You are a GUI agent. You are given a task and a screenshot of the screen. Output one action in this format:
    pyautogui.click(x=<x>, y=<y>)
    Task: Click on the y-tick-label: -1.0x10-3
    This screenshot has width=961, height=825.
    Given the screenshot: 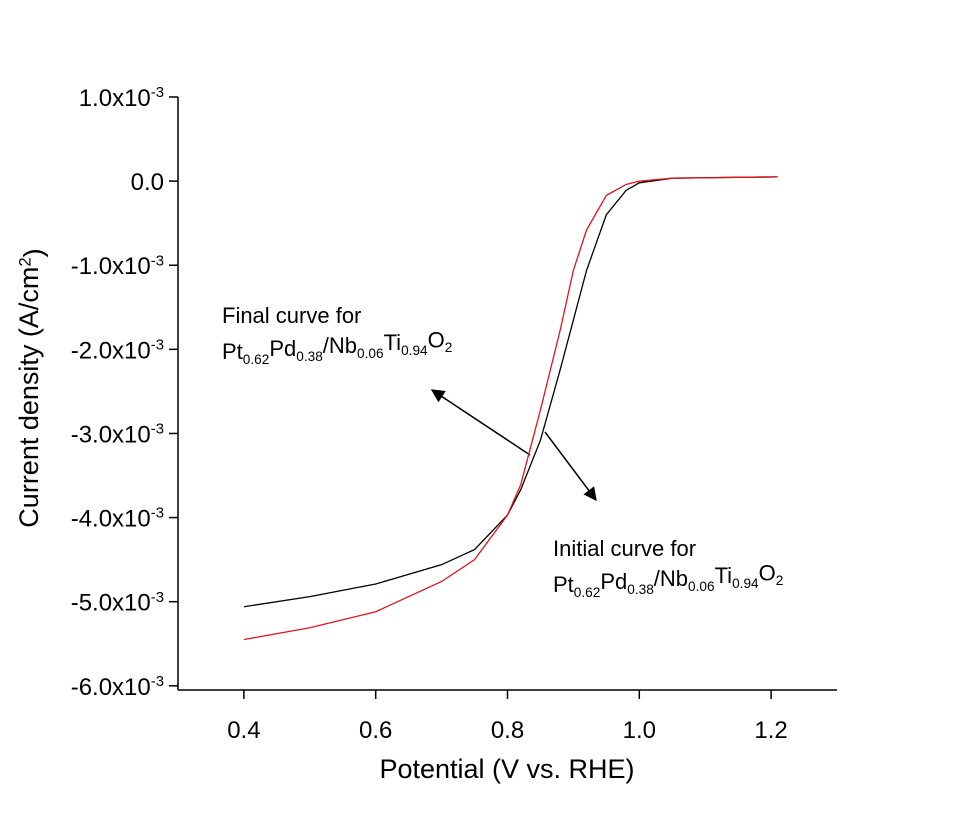 What is the action you would take?
    pyautogui.click(x=117, y=266)
    